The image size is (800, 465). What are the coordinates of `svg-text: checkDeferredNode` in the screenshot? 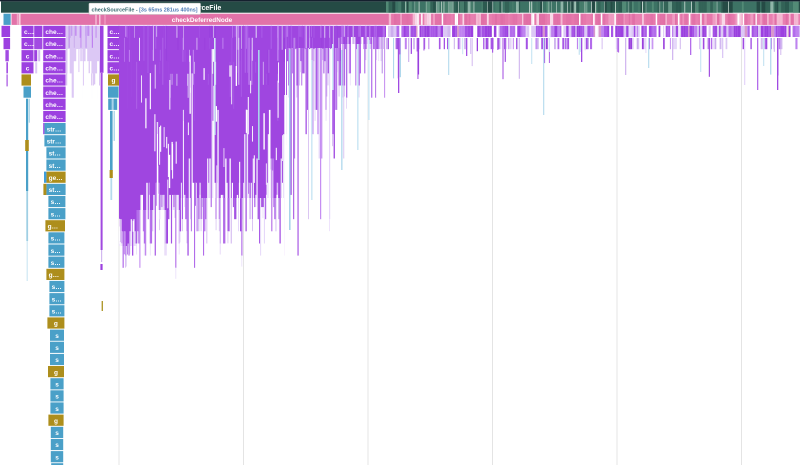 It's located at (202, 20).